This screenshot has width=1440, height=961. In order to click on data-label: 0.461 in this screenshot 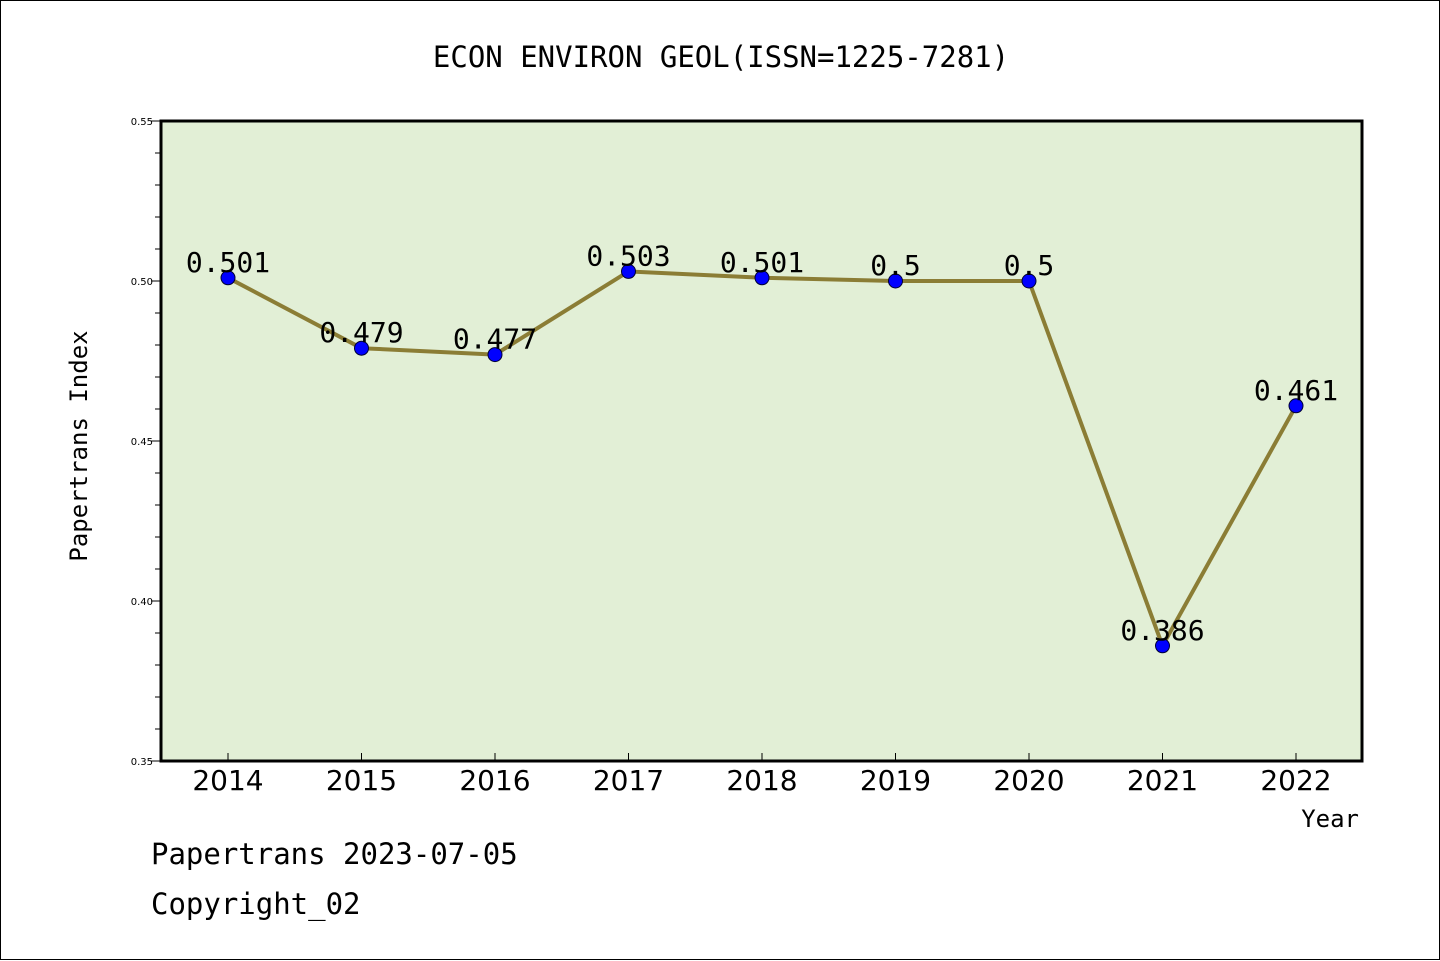, I will do `click(1296, 390)`.